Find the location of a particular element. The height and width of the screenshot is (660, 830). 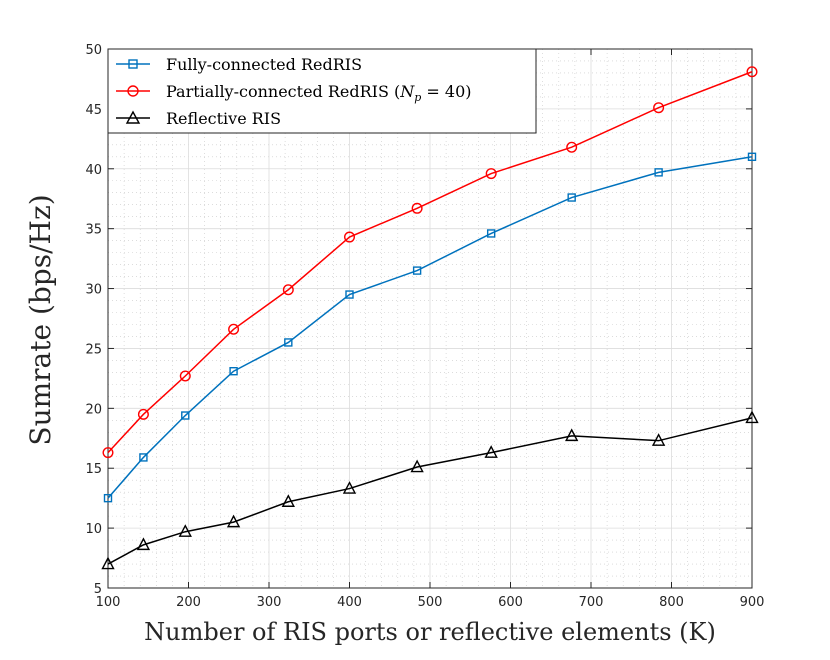

legend-label-suffix: = 40) is located at coordinates (446, 91).